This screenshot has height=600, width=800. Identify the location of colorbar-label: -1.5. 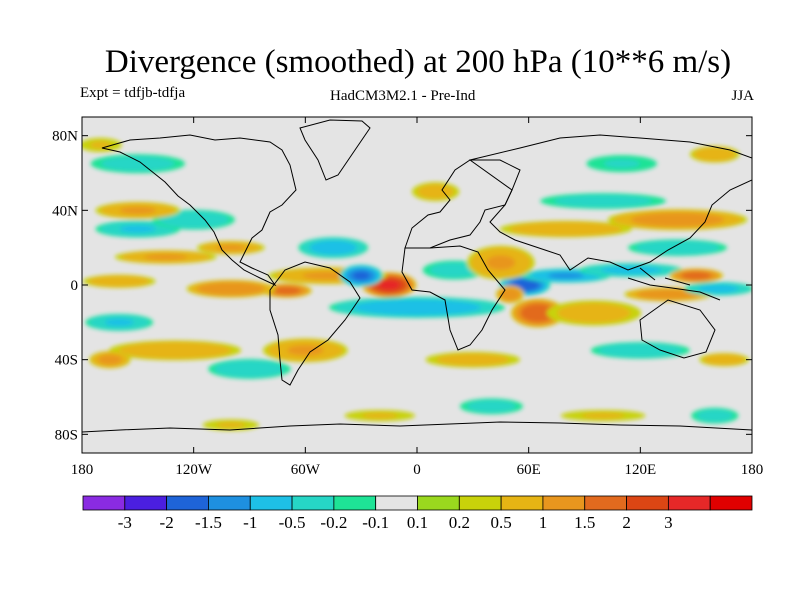
(208, 522).